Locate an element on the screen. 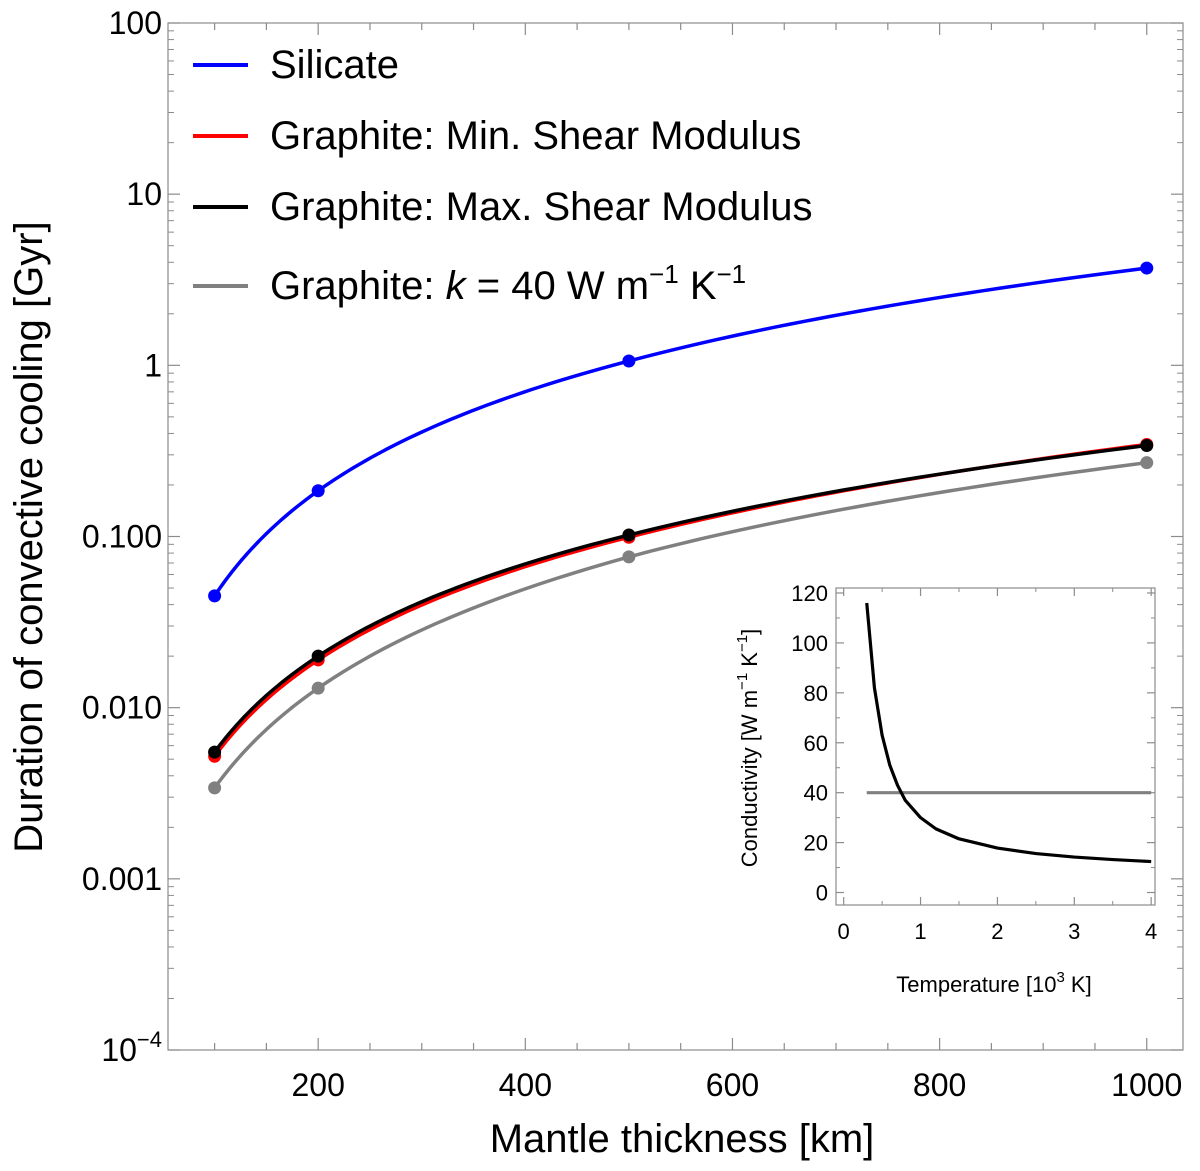  y-tick-label-min: 10−4 is located at coordinates (131, 1047).